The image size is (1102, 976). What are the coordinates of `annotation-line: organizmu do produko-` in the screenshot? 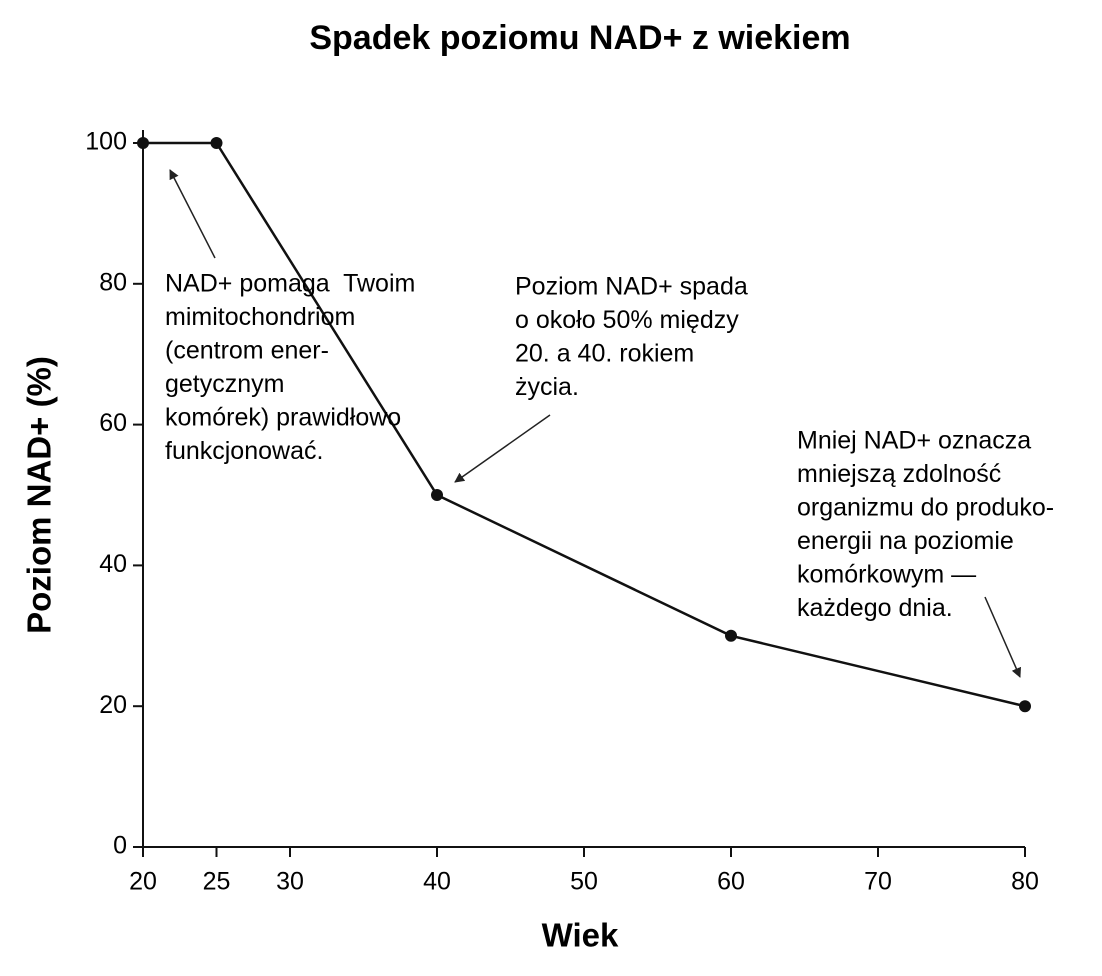 It's located at (925, 508).